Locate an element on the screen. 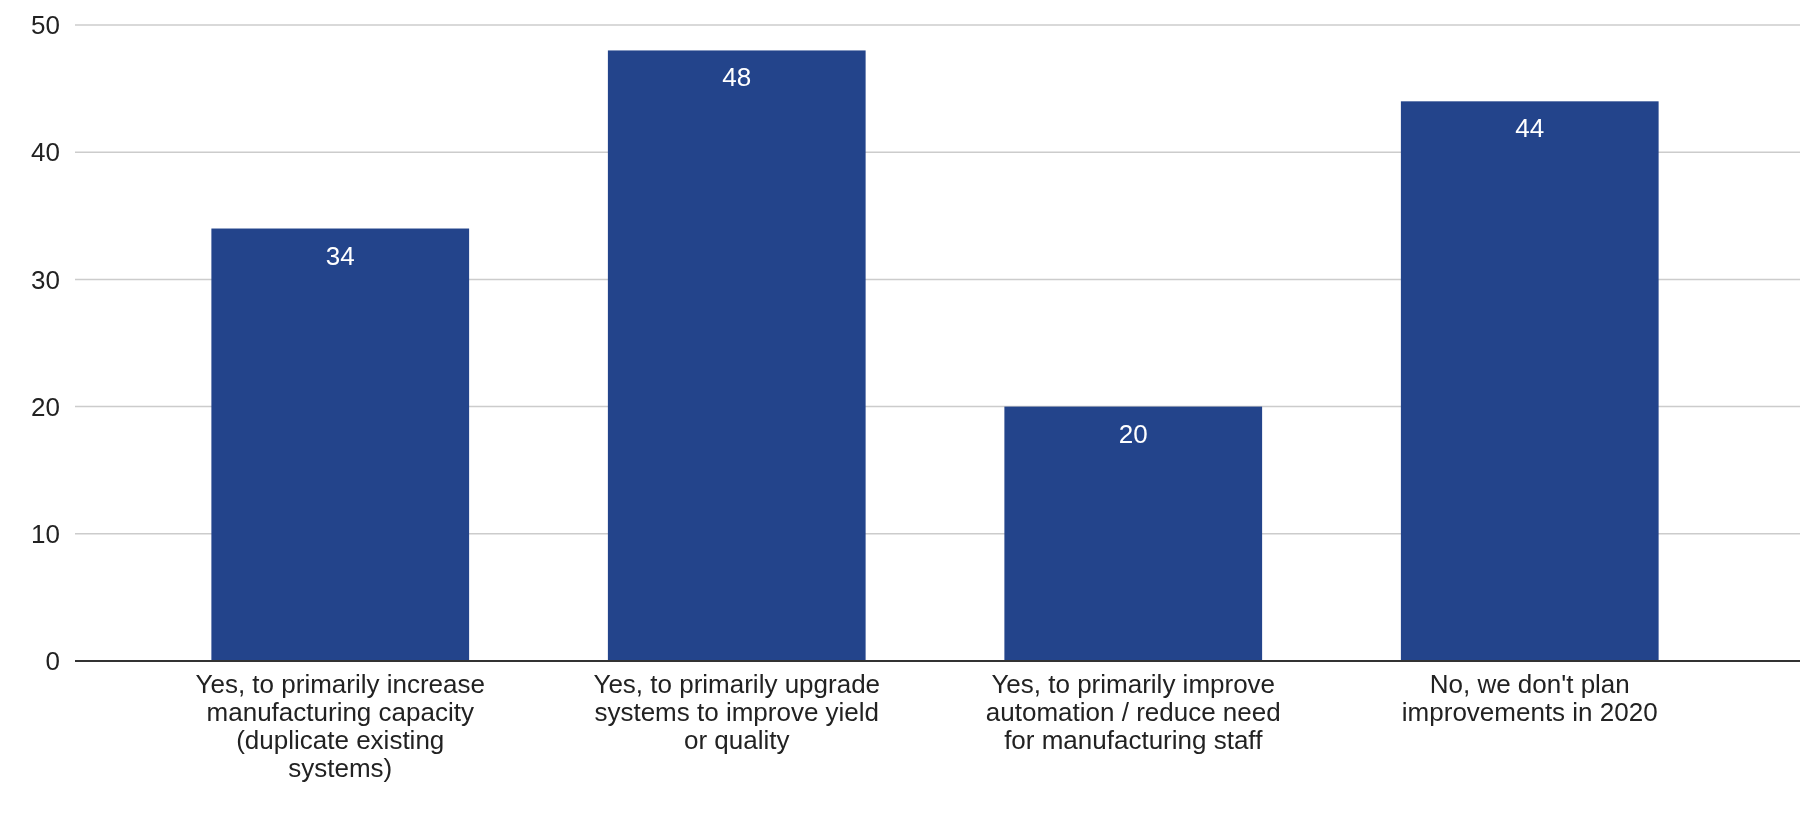 This screenshot has height=814, width=1807. y-tick-label: 50 is located at coordinates (45, 25).